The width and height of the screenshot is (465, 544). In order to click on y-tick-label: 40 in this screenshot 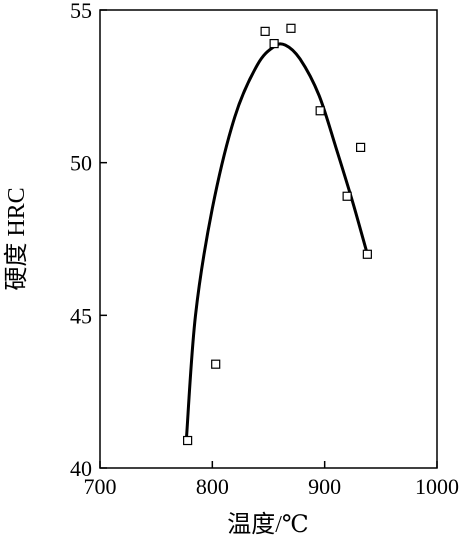, I will do `click(81, 468)`.